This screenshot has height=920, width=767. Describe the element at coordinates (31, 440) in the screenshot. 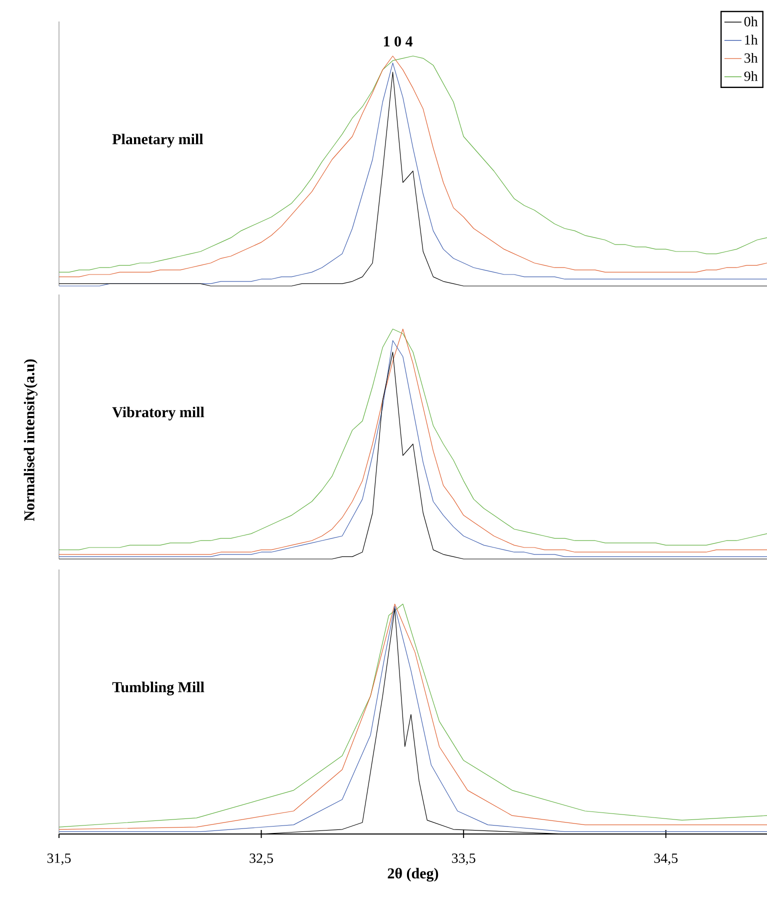

I see `y-axis-title: Normalised intensity(a.u)` at that location.